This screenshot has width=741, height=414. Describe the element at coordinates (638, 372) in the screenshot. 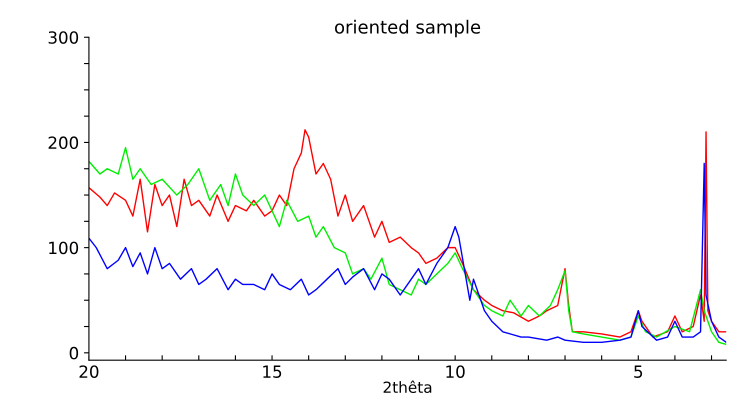

I see `x-tick-label: 5` at that location.